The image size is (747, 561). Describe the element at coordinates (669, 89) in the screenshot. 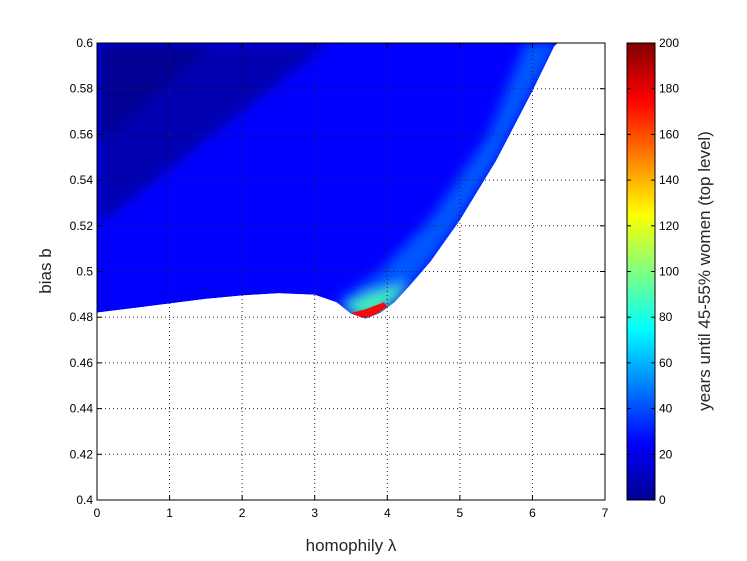

I see `colorbar-tick-label: 180` at that location.